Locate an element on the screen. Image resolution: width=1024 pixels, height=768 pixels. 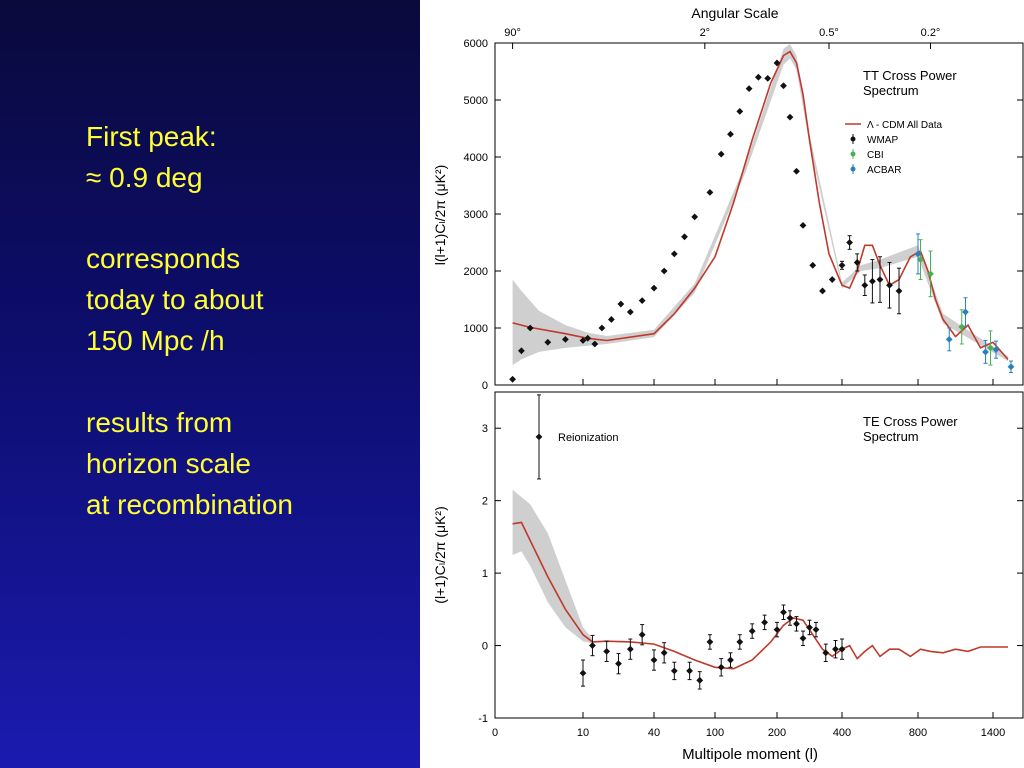
x-tick-label: 400 is located at coordinates (842, 733).